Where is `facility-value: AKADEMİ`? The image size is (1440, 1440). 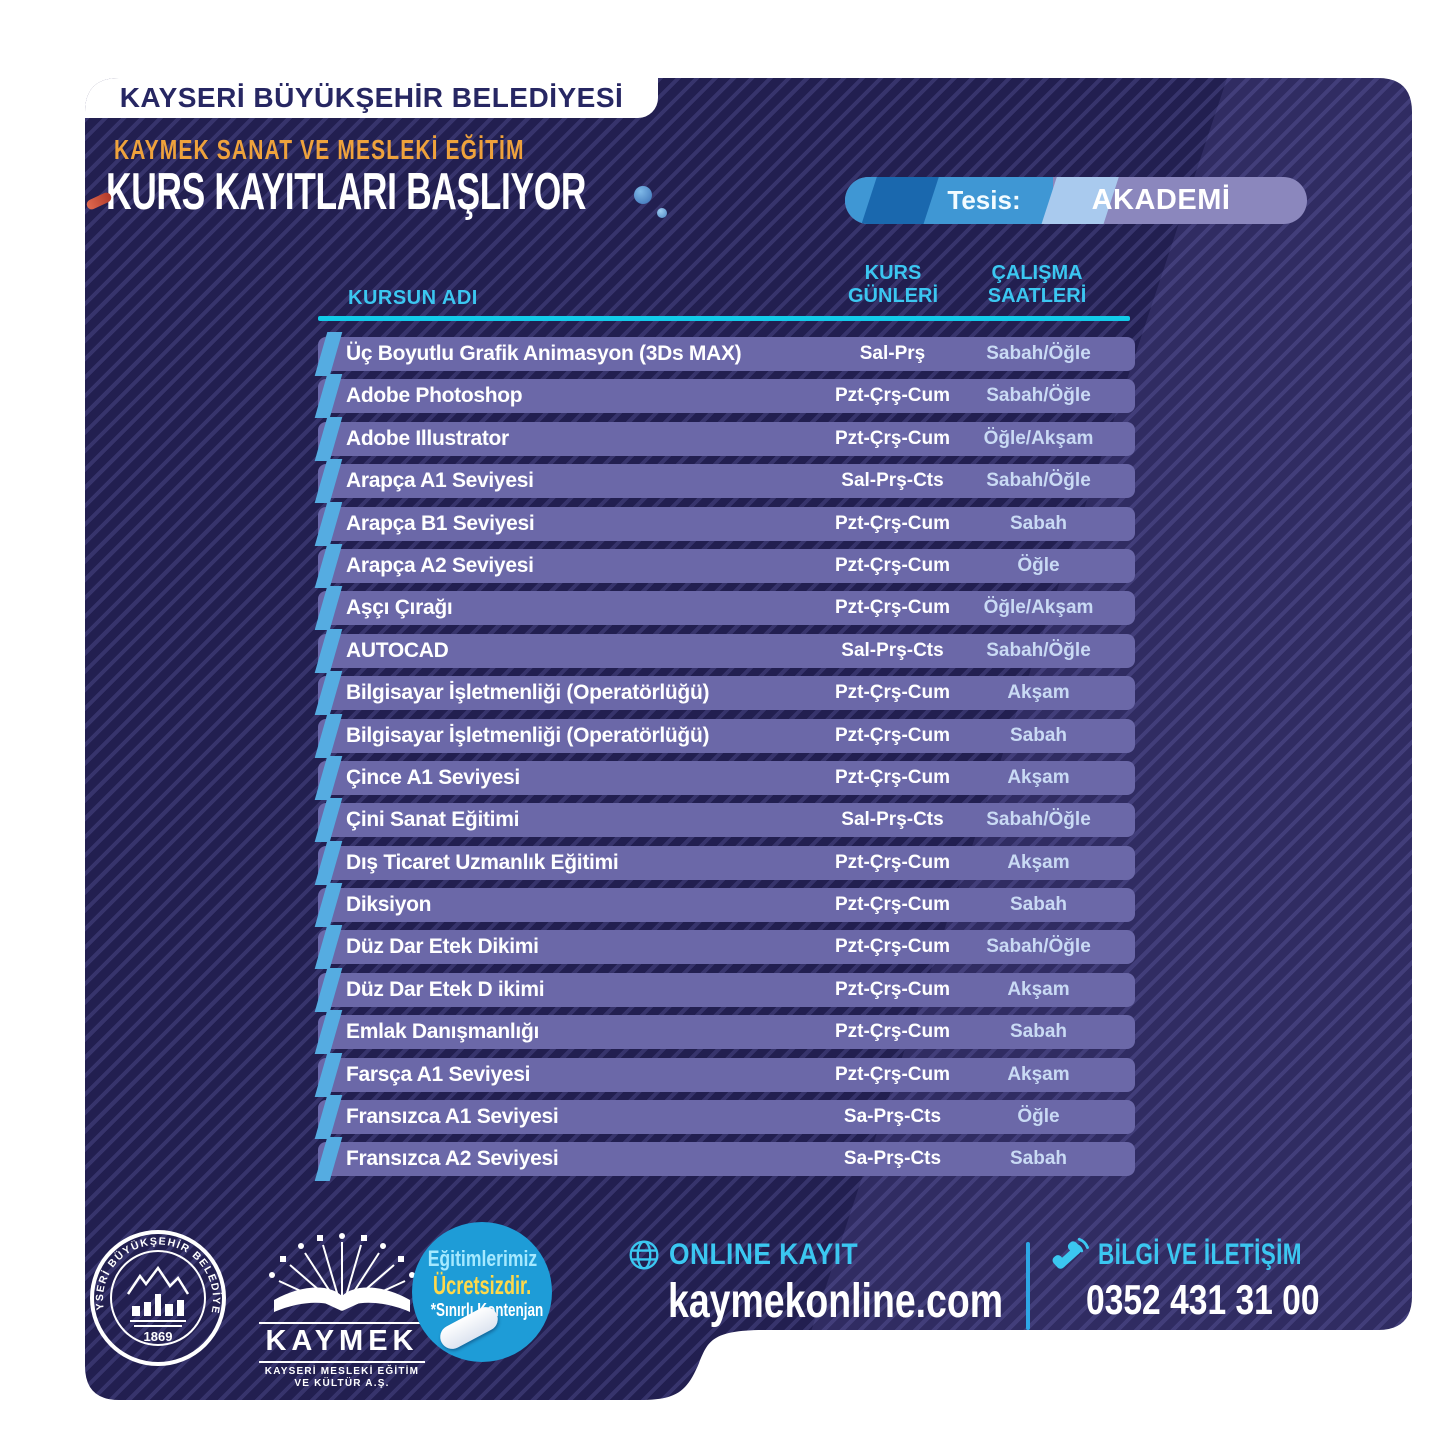
facility-value: AKADEMİ is located at coordinates (1161, 200).